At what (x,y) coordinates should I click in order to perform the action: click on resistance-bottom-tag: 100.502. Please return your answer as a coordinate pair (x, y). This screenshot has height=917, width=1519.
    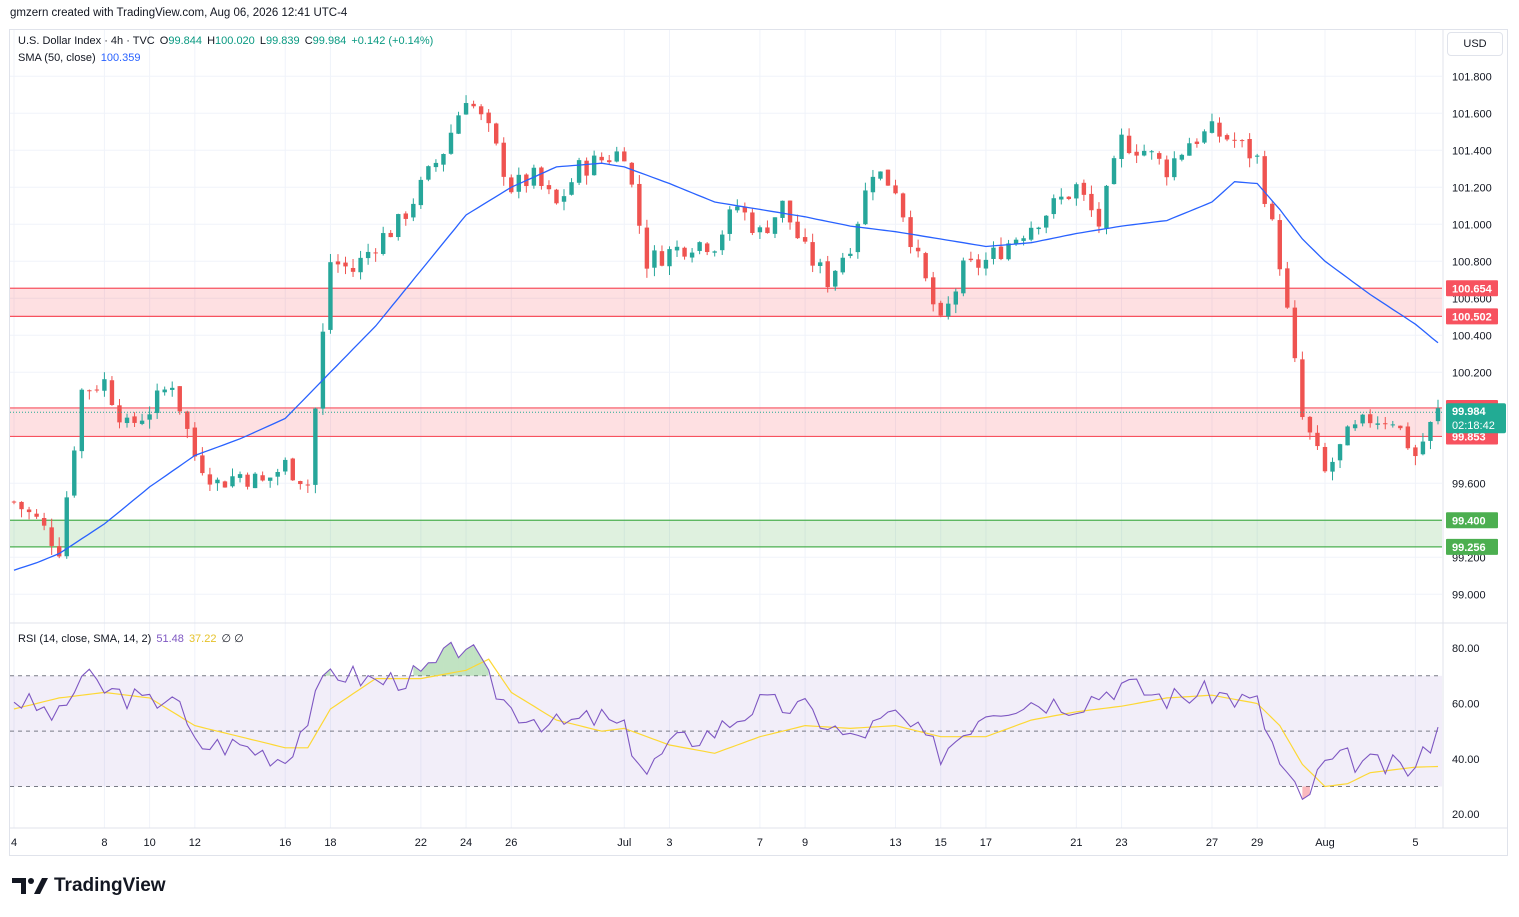
    Looking at the image, I should click on (1472, 317).